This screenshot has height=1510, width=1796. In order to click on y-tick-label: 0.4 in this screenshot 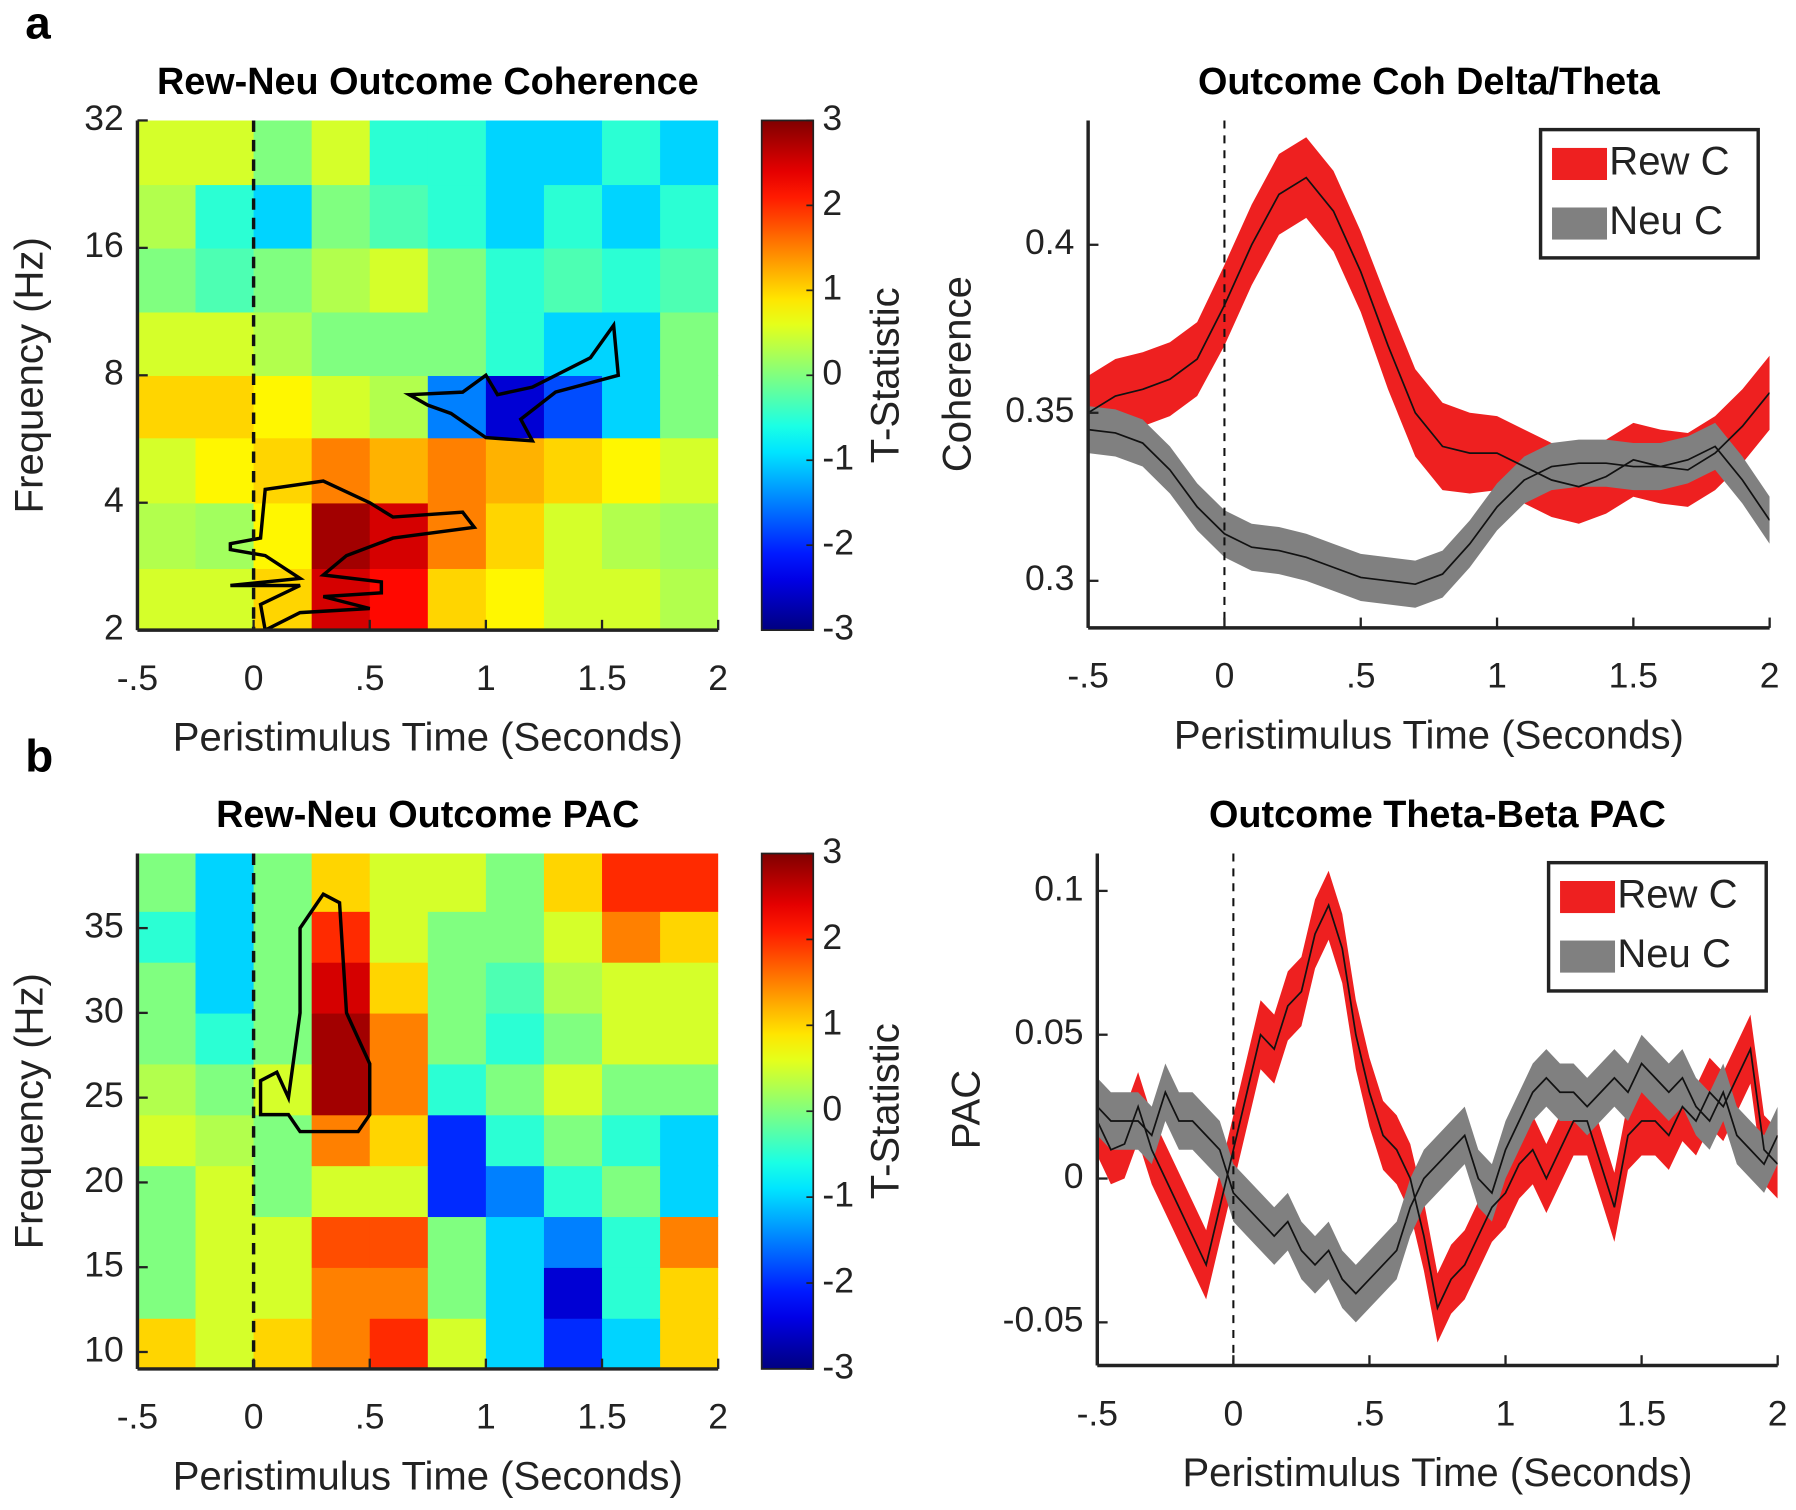, I will do `click(1049, 242)`.